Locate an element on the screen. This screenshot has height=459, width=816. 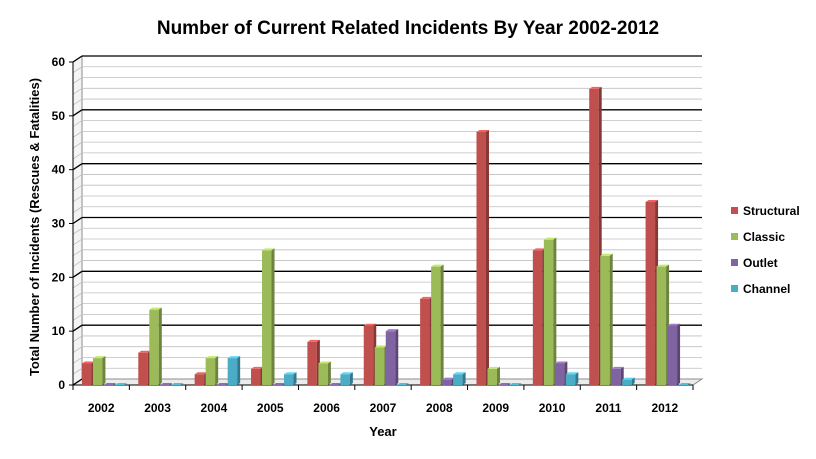
x-tick-label: 2011 is located at coordinates (608, 408).